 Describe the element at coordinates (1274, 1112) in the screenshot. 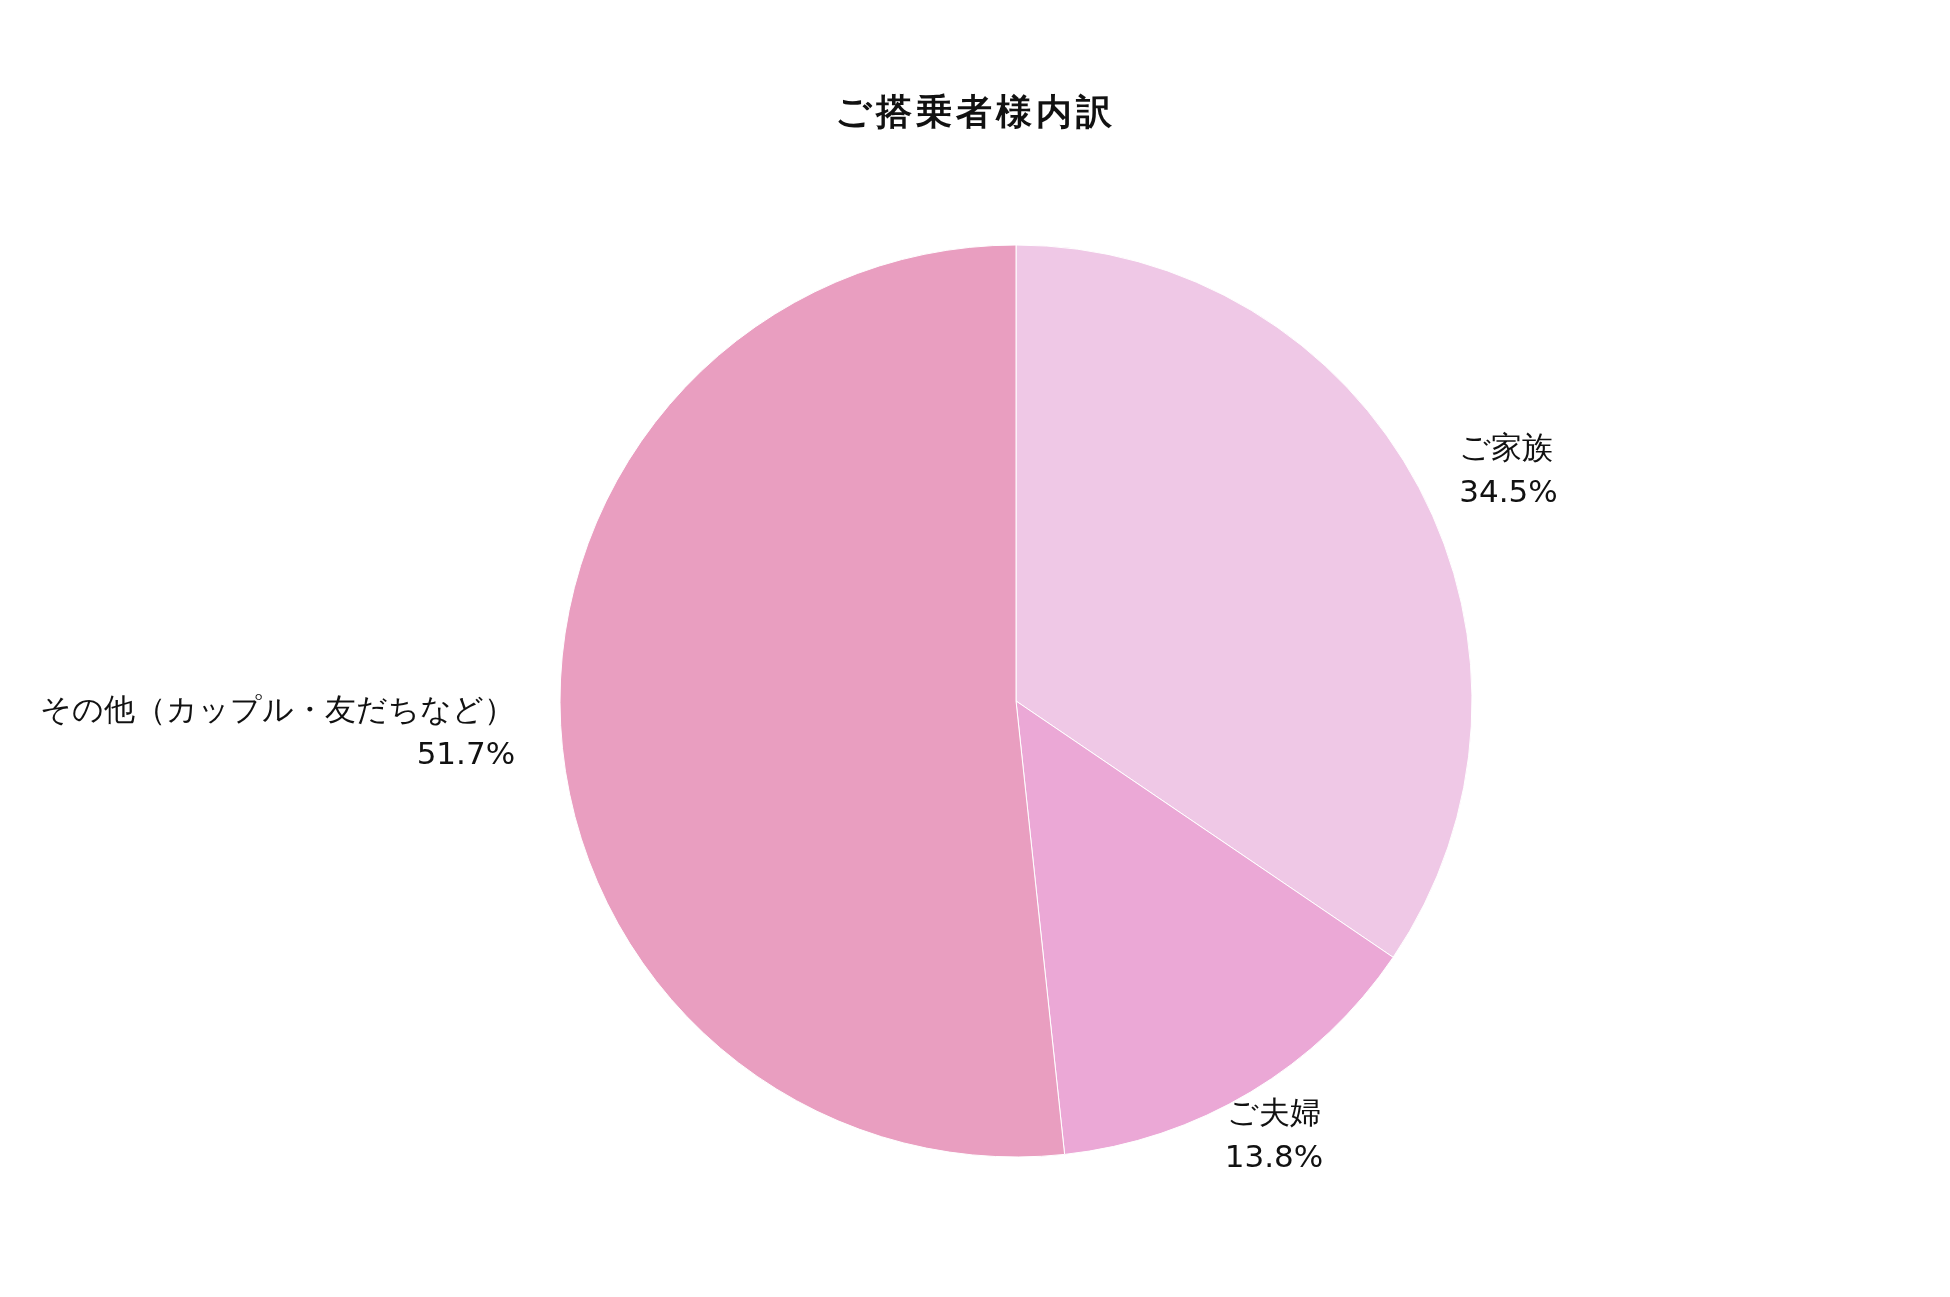

I see `slice-label: ご夫婦` at that location.